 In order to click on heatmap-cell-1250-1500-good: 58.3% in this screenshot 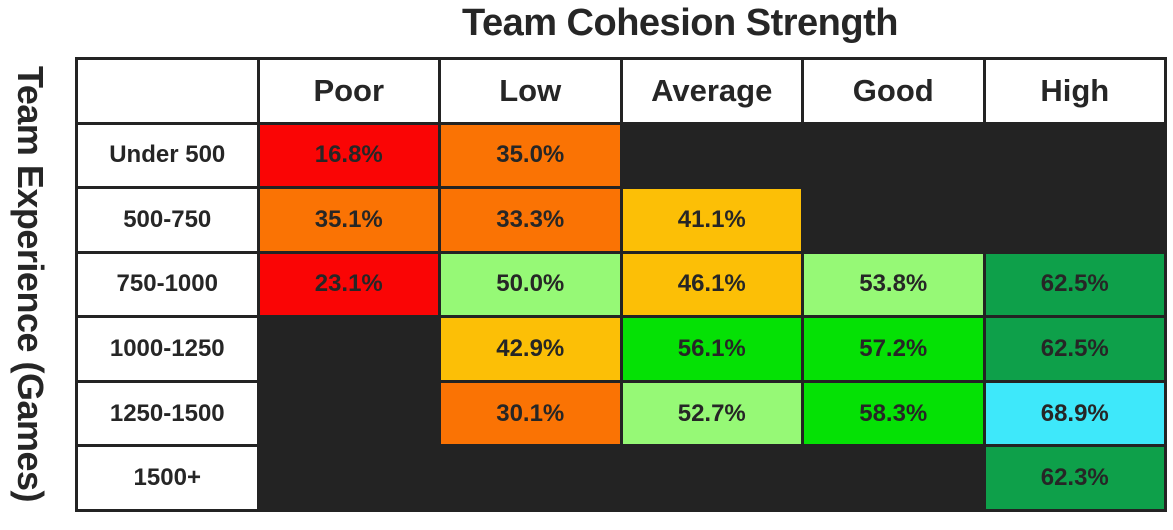, I will do `click(893, 413)`.